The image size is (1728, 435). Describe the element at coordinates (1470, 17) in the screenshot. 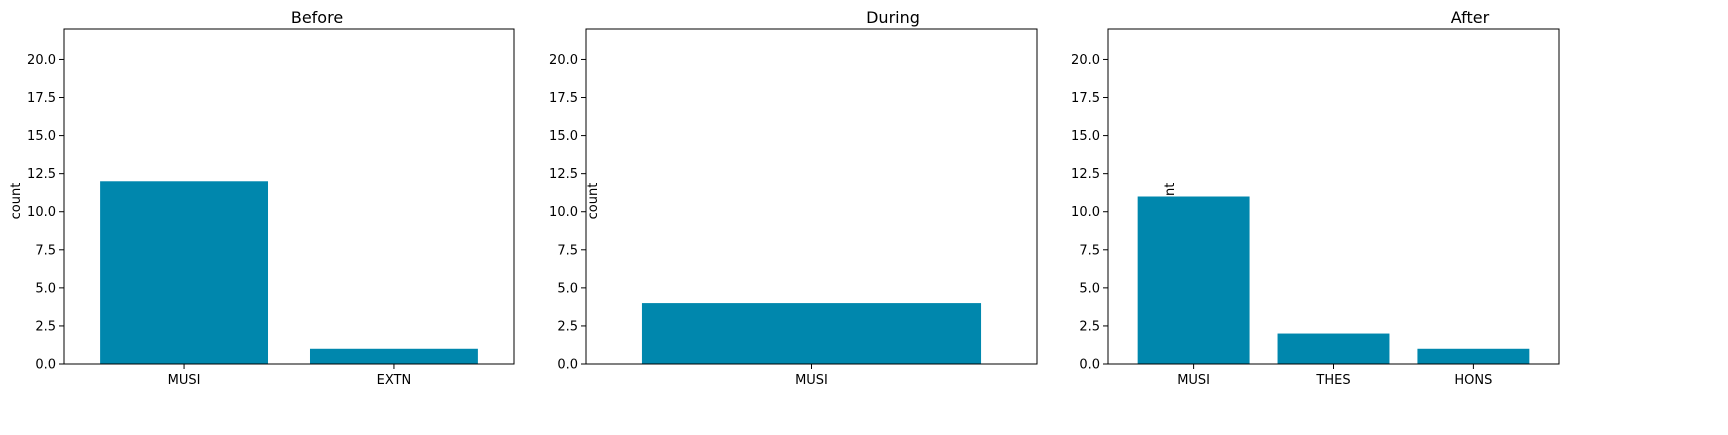

I see `chart-title: After` at that location.